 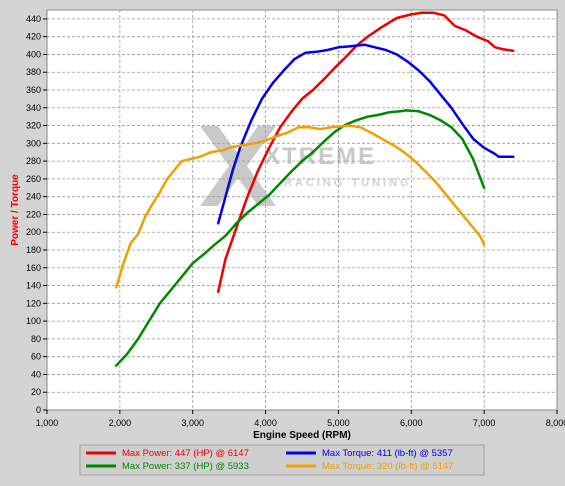 What do you see at coordinates (33, 232) in the screenshot?
I see `y-tick-label: 200` at bounding box center [33, 232].